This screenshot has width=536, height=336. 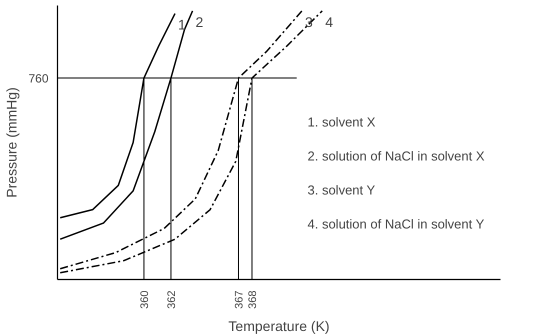 What do you see at coordinates (11, 142) in the screenshot?
I see `y-axis-title: Pressure (mmHg)` at bounding box center [11, 142].